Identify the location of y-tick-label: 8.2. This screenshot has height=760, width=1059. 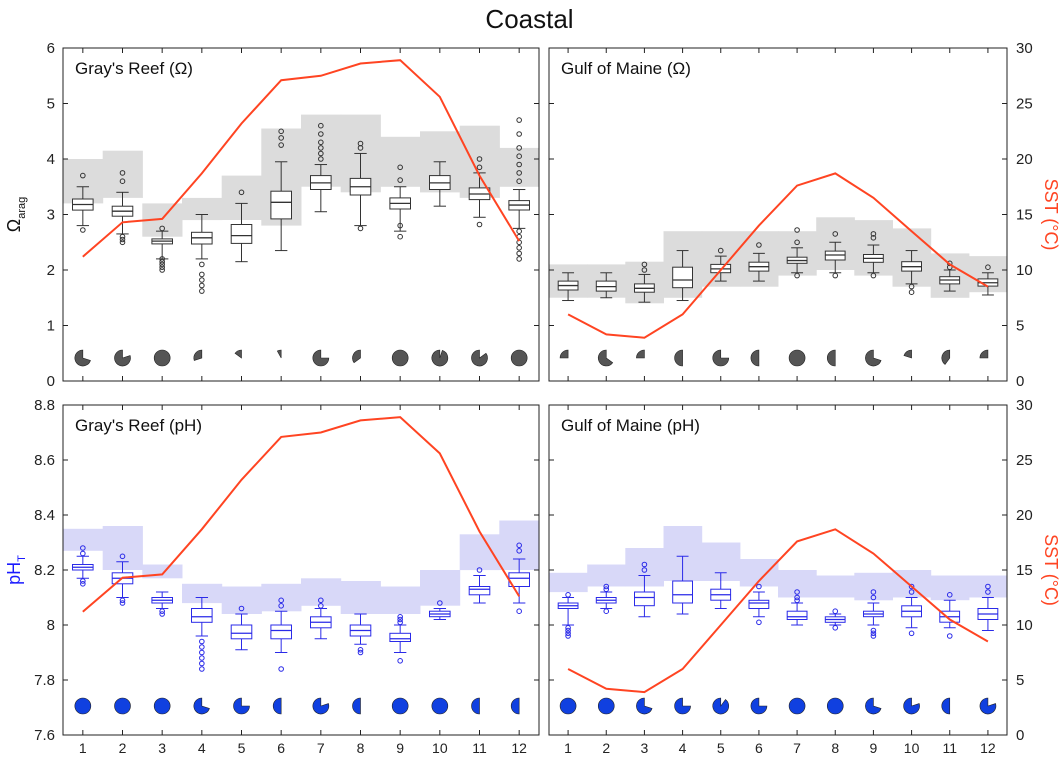
(44, 570).